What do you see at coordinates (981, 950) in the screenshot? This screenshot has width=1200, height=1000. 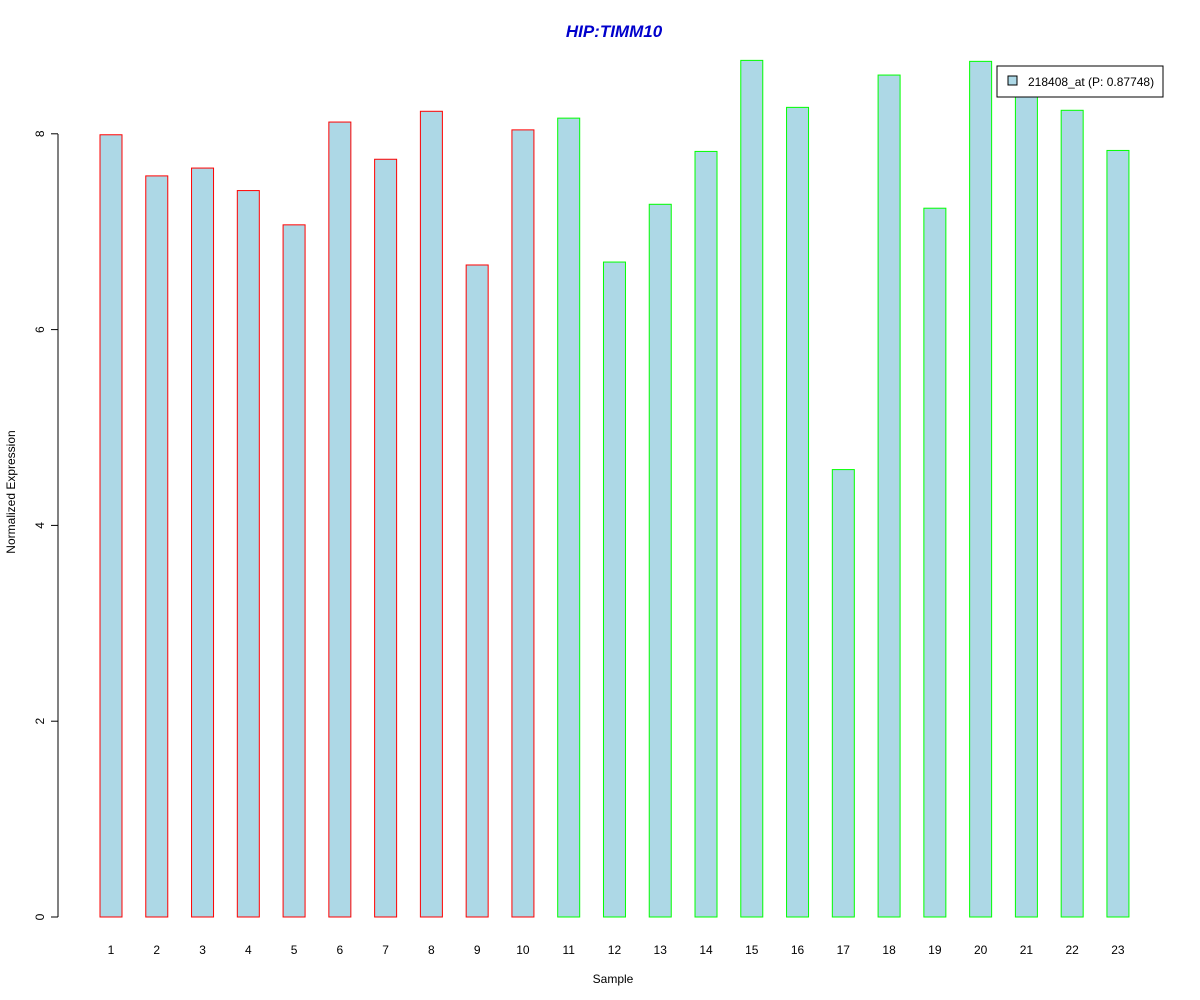 I see `x-tick-label: 20` at bounding box center [981, 950].